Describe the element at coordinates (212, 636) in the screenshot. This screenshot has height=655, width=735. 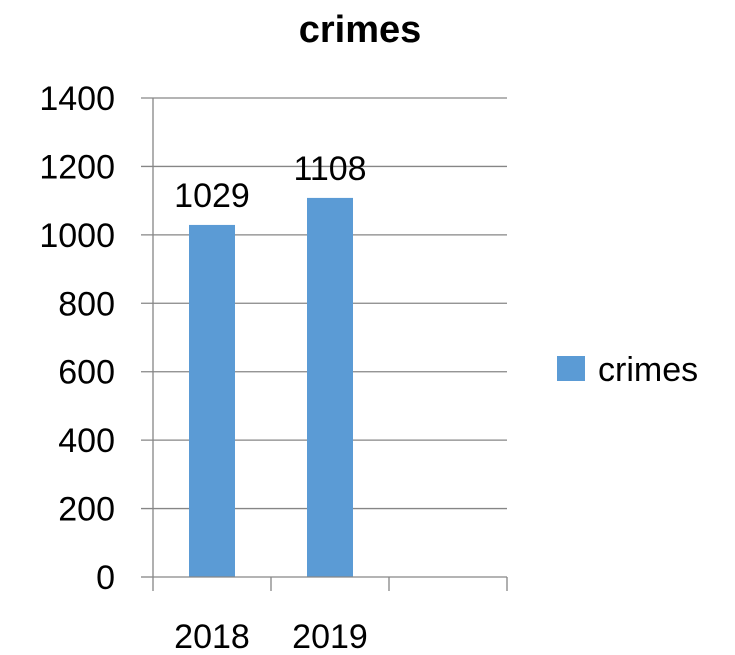
I see `x-tick-label: 2018` at that location.